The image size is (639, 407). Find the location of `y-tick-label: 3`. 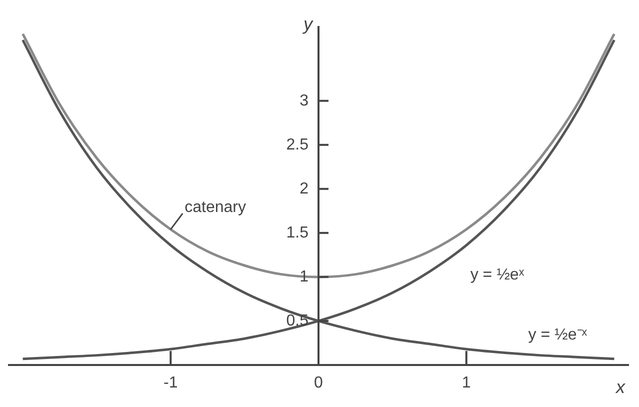

y-tick-label: 3 is located at coordinates (304, 101).